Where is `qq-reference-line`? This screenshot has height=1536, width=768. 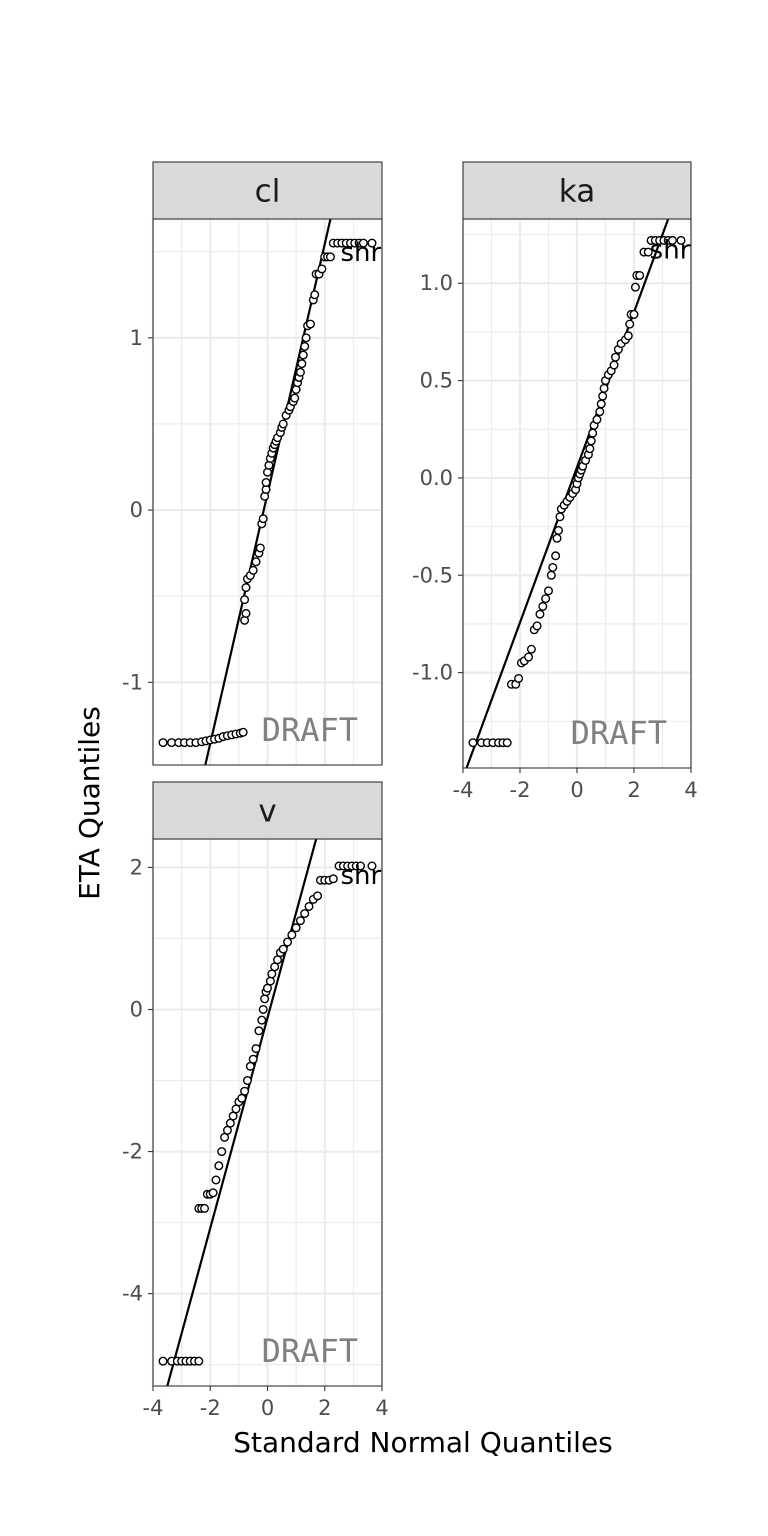 qq-reference-line is located at coordinates (242, 1112).